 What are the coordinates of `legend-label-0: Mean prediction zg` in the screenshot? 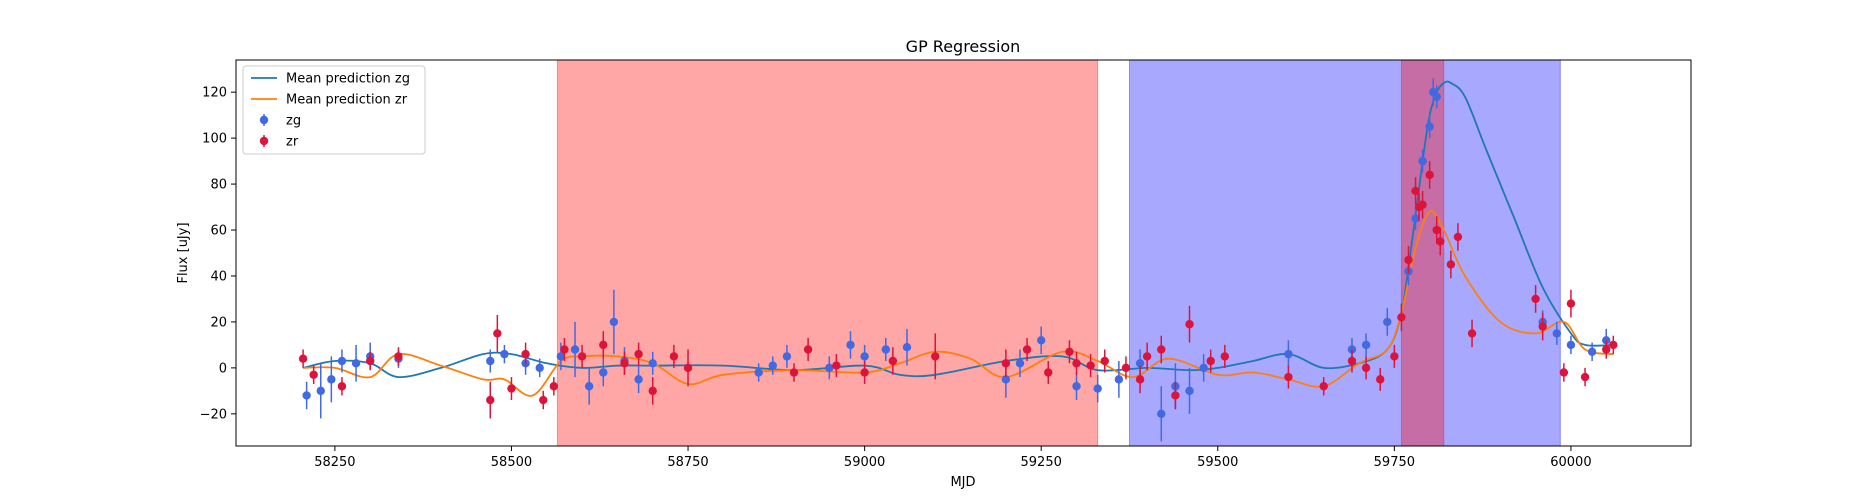 It's located at (348, 79).